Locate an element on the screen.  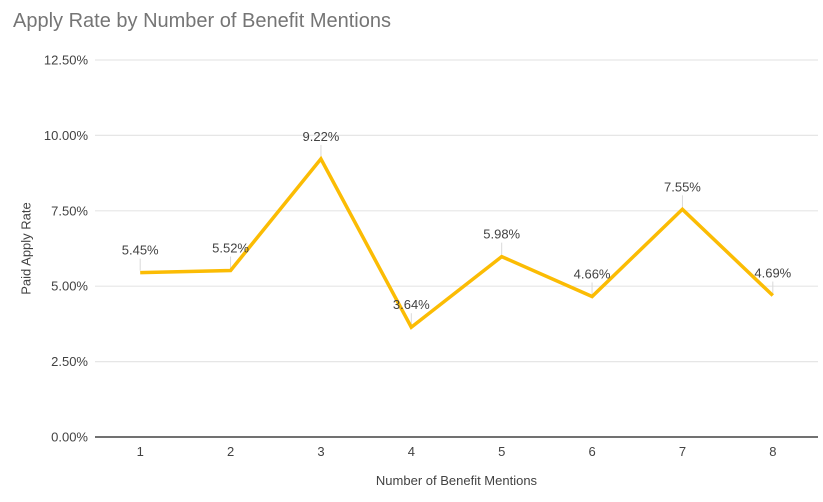
data-point-label: 7.55% is located at coordinates (682, 186).